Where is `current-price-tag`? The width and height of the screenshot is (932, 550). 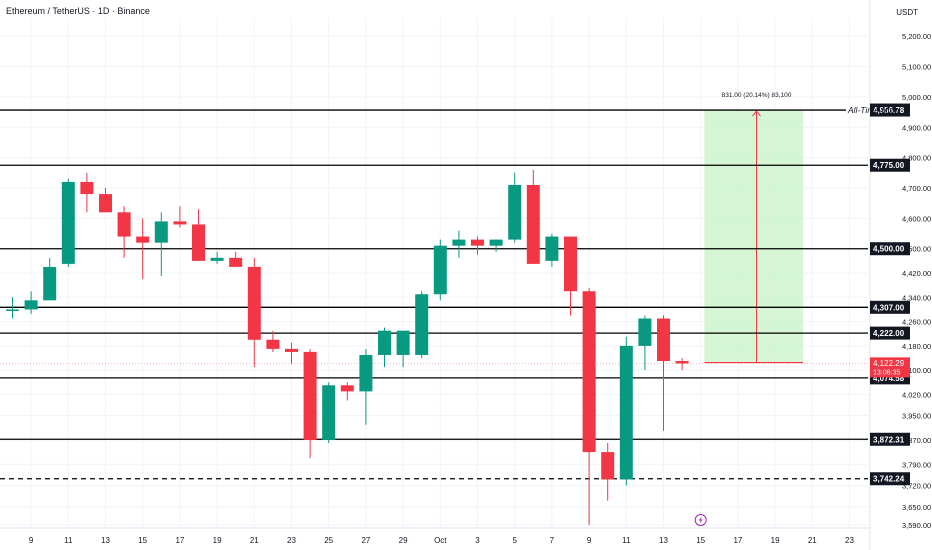 current-price-tag is located at coordinates (890, 367).